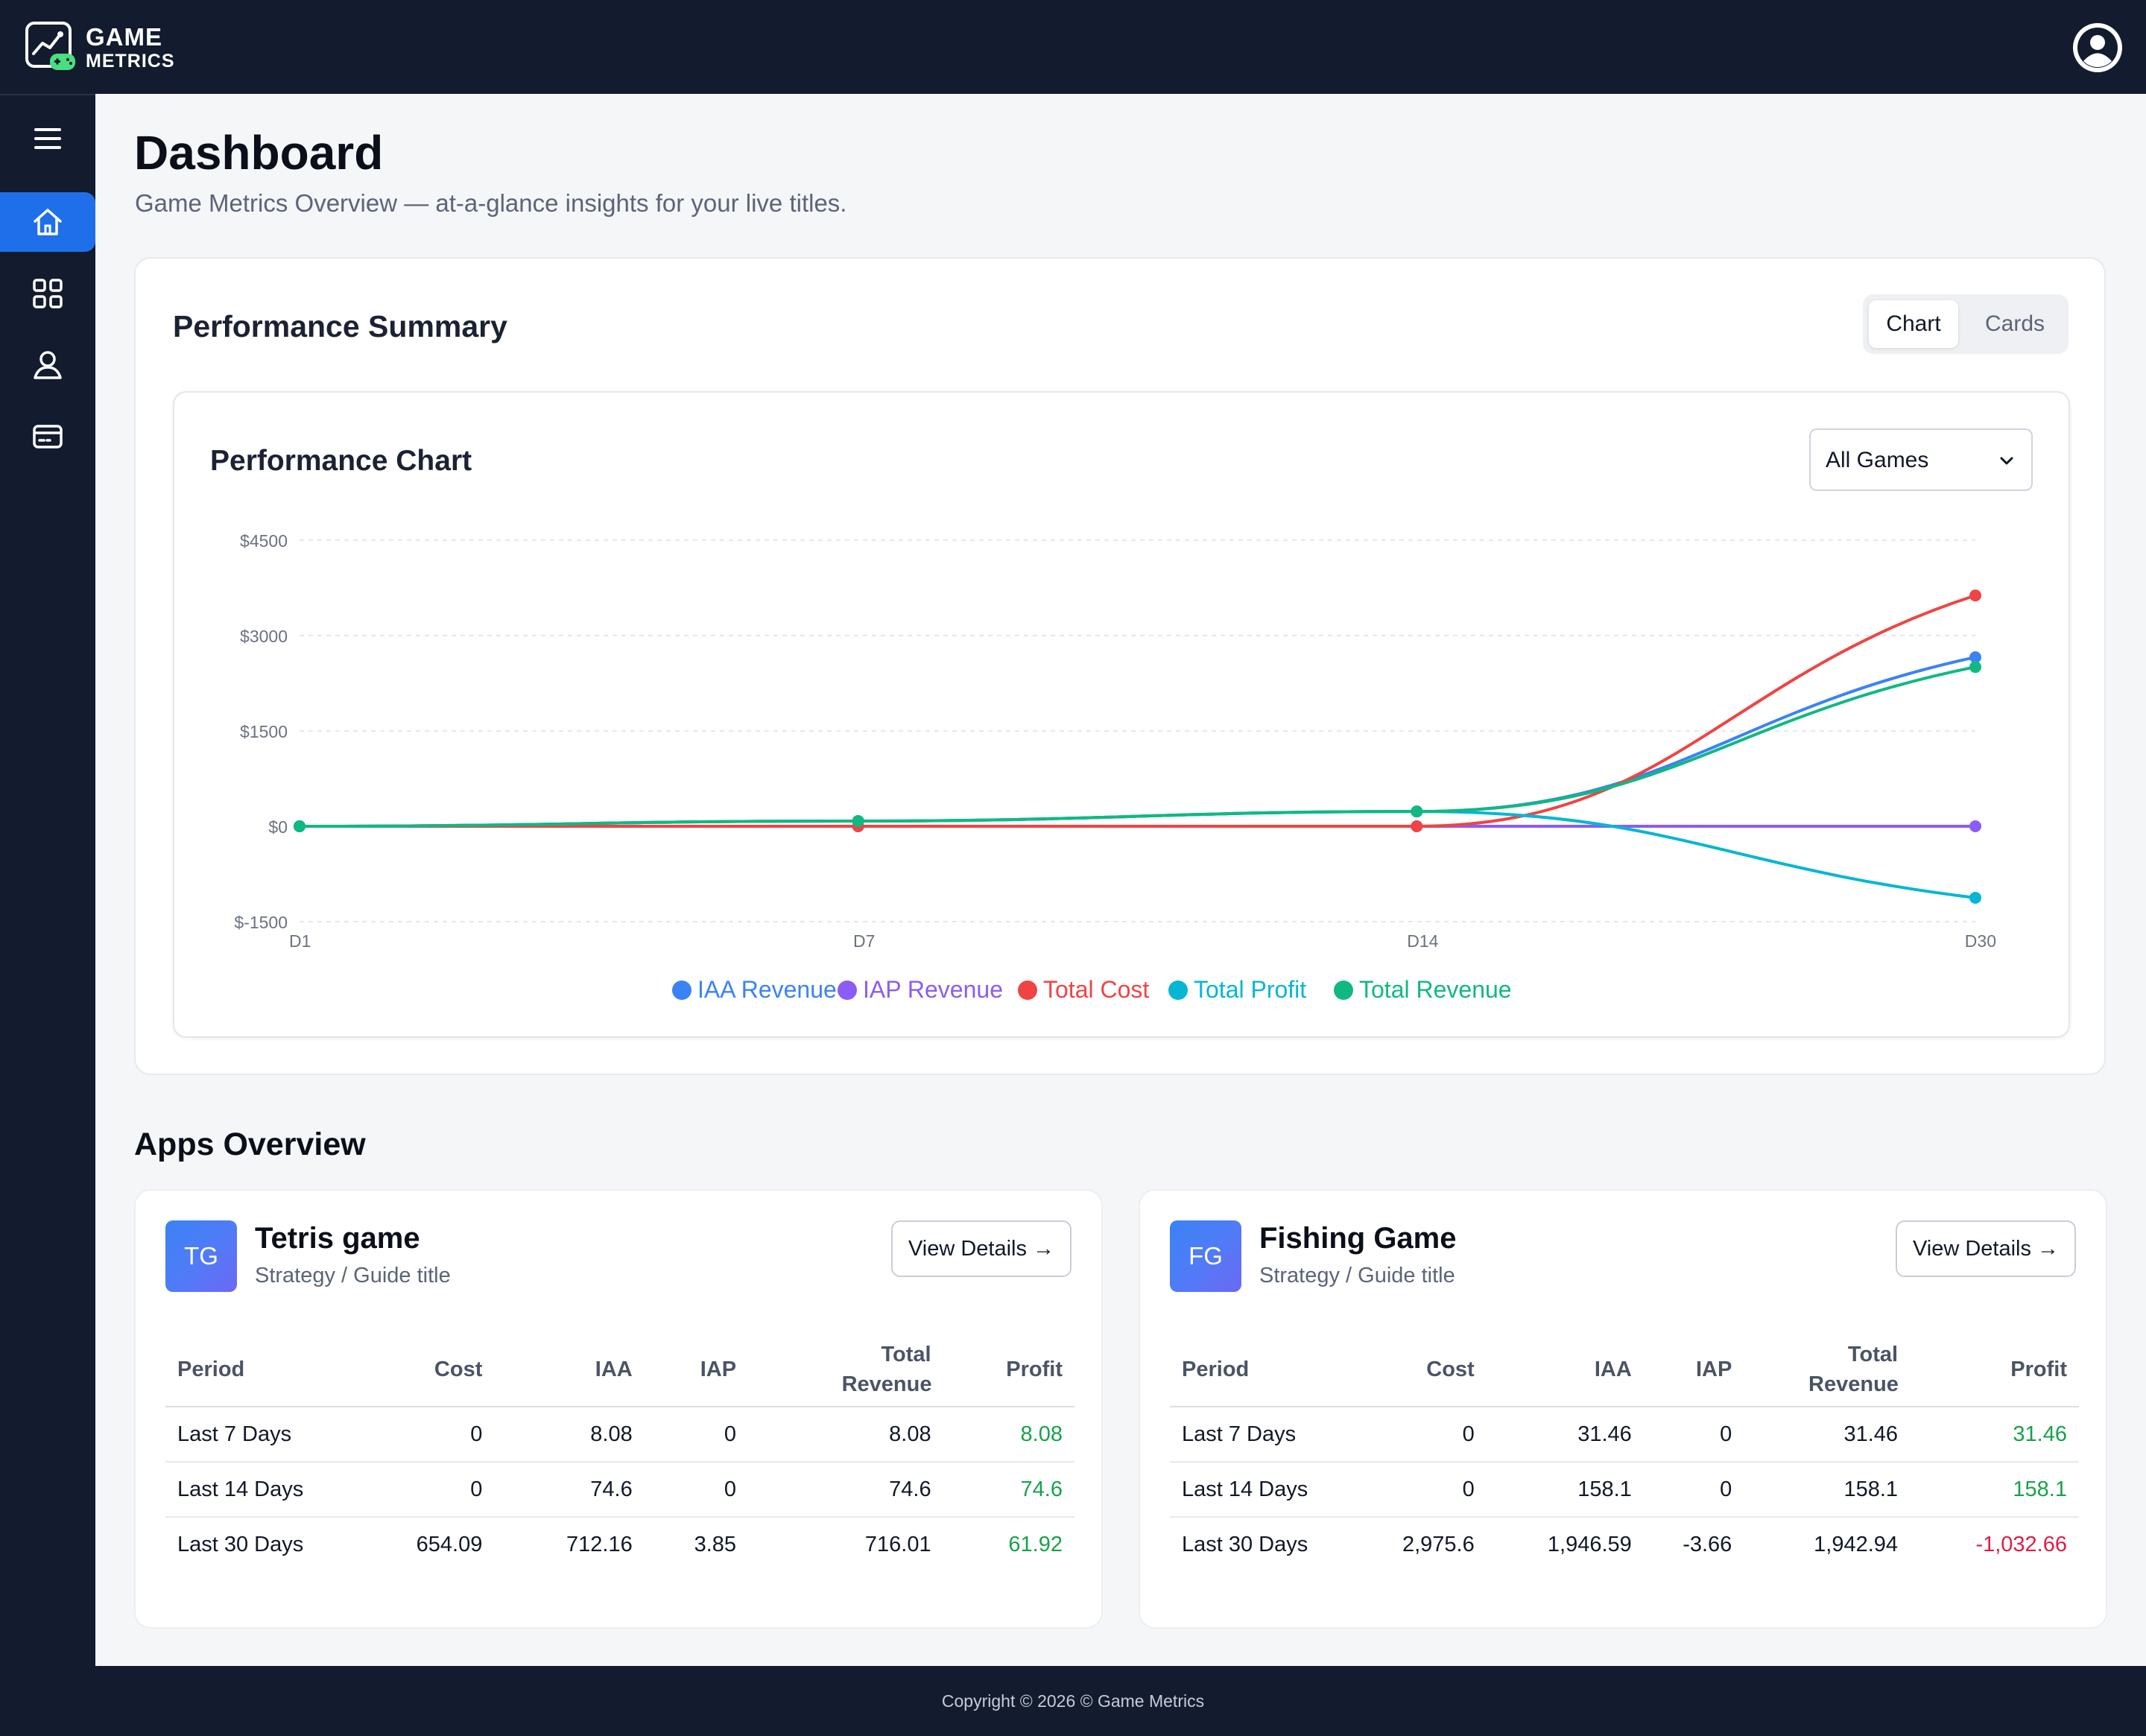  I want to click on column-header-cell: Total Revenue, so click(1827, 1369).